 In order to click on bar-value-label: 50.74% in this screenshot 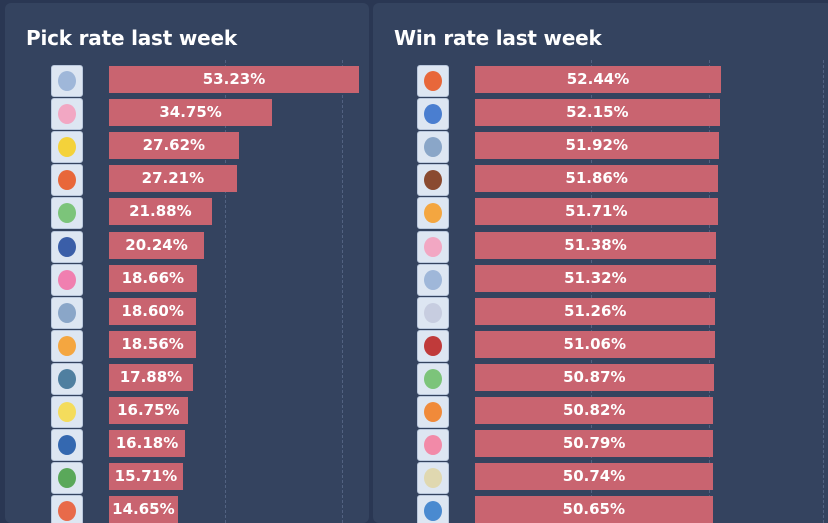, I will do `click(594, 476)`.